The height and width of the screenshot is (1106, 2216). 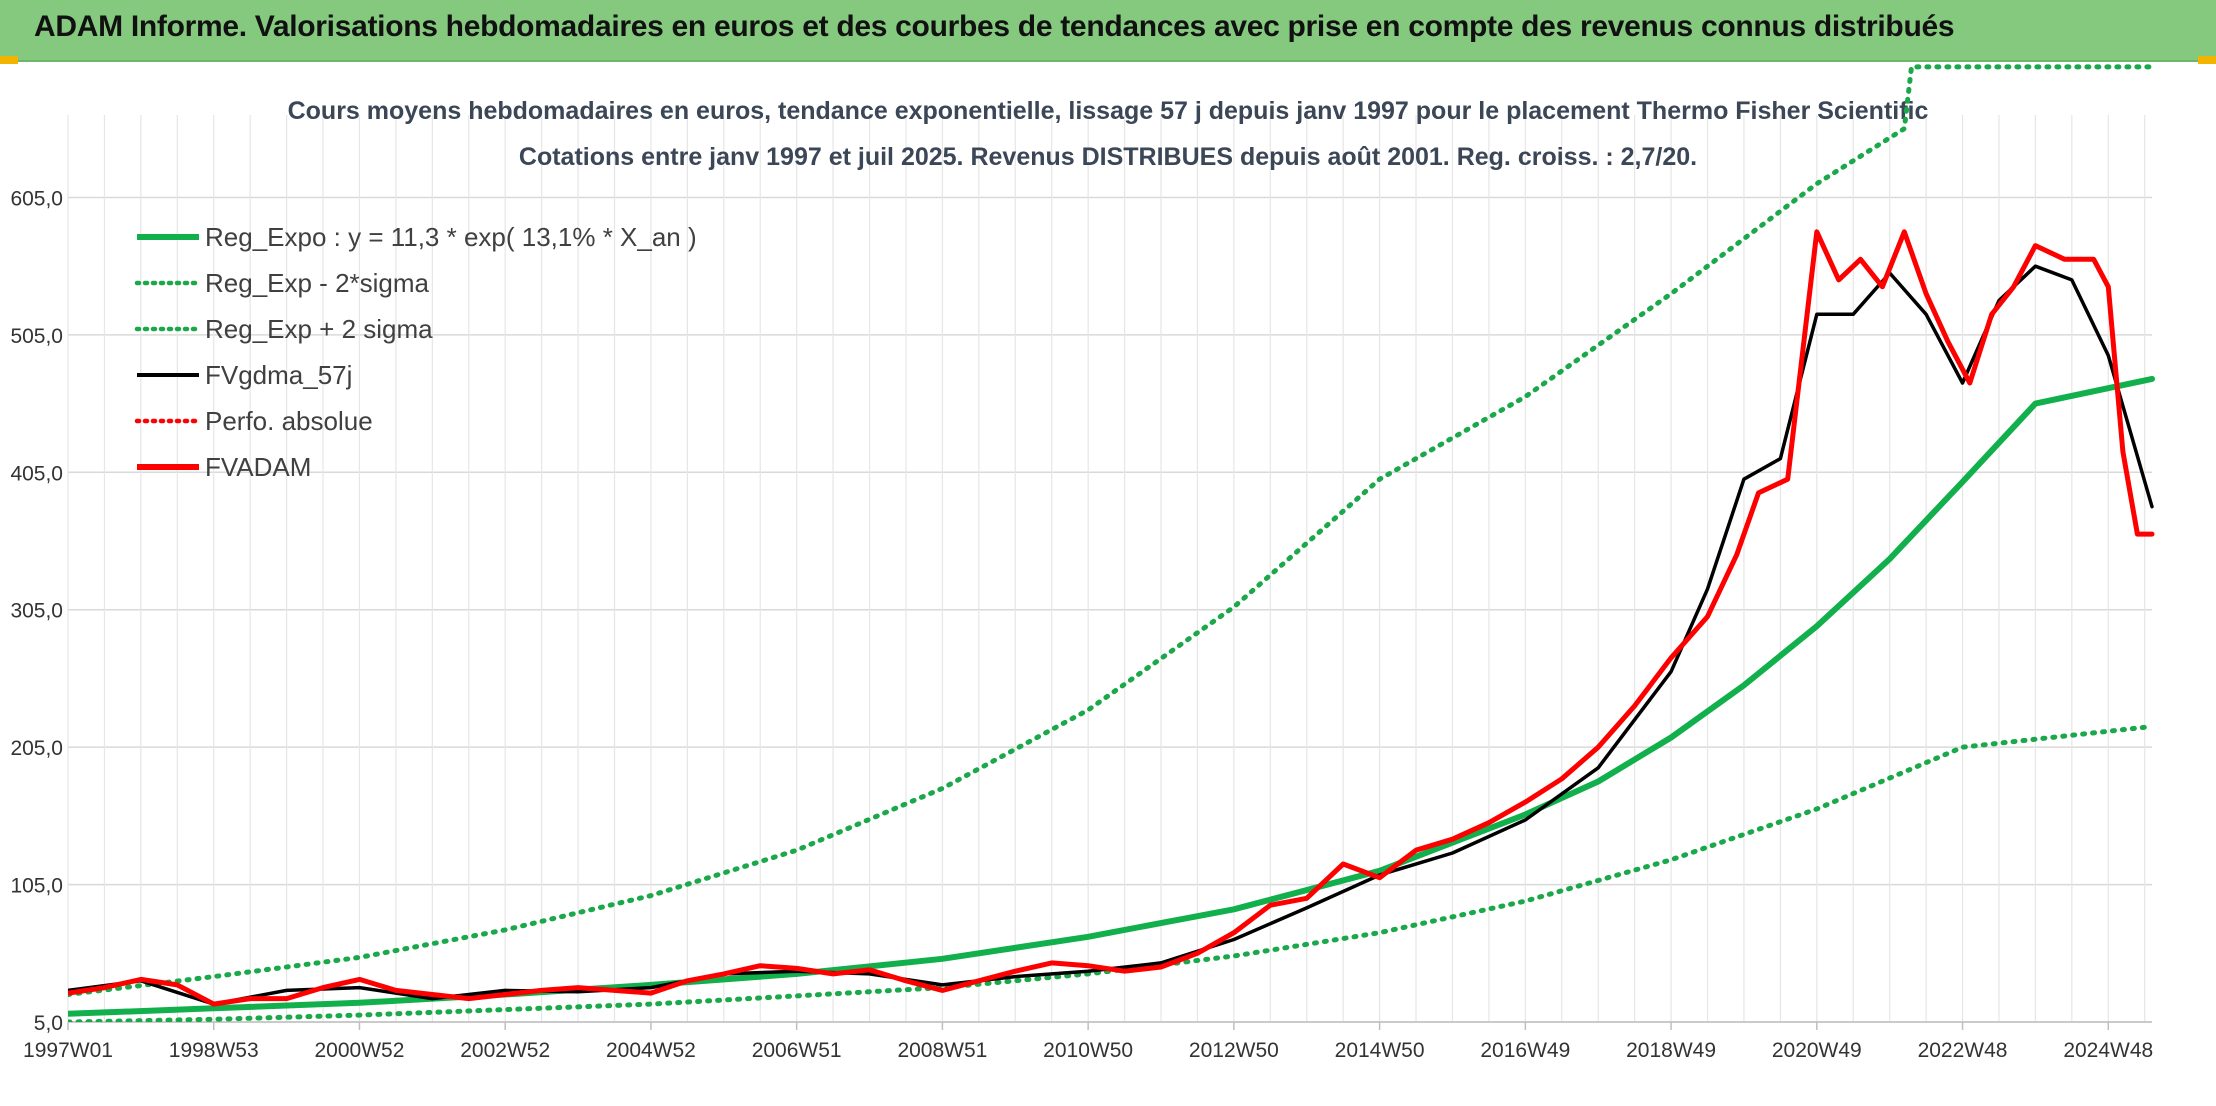 I want to click on x-tick-label: 2020W49, so click(x=1817, y=1050).